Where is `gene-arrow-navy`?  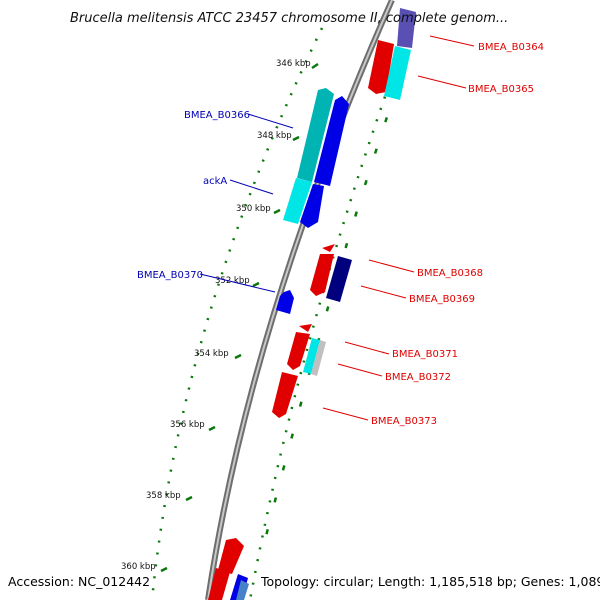 gene-arrow-navy is located at coordinates (339, 279).